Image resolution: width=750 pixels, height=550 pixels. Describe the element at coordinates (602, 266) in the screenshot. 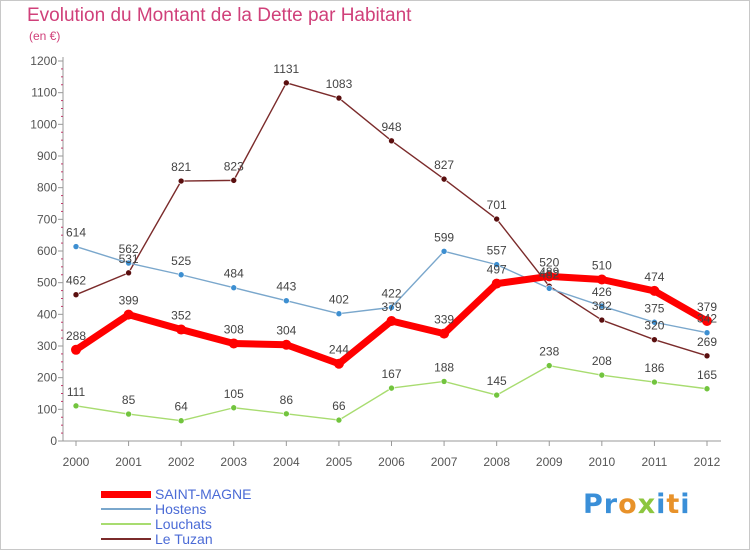

I see `data-label-saint-magne: 510` at that location.